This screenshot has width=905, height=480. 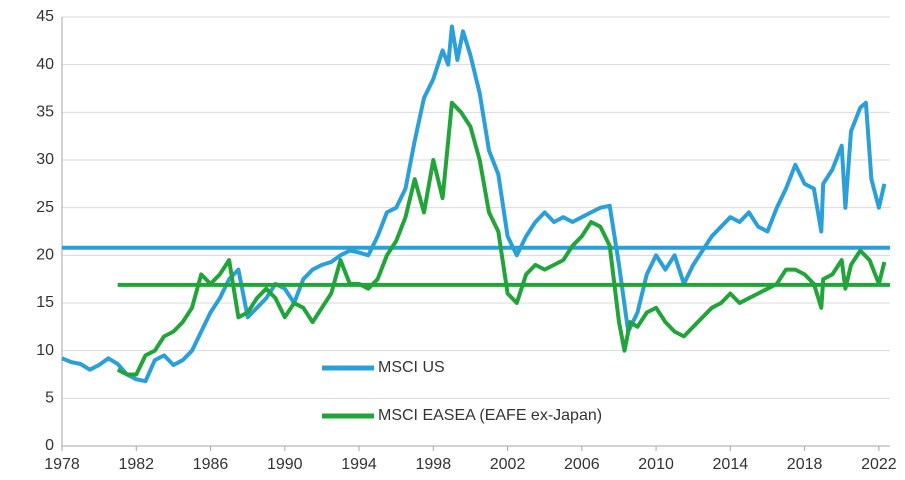 I want to click on x-tick-label: 2010, so click(x=656, y=464).